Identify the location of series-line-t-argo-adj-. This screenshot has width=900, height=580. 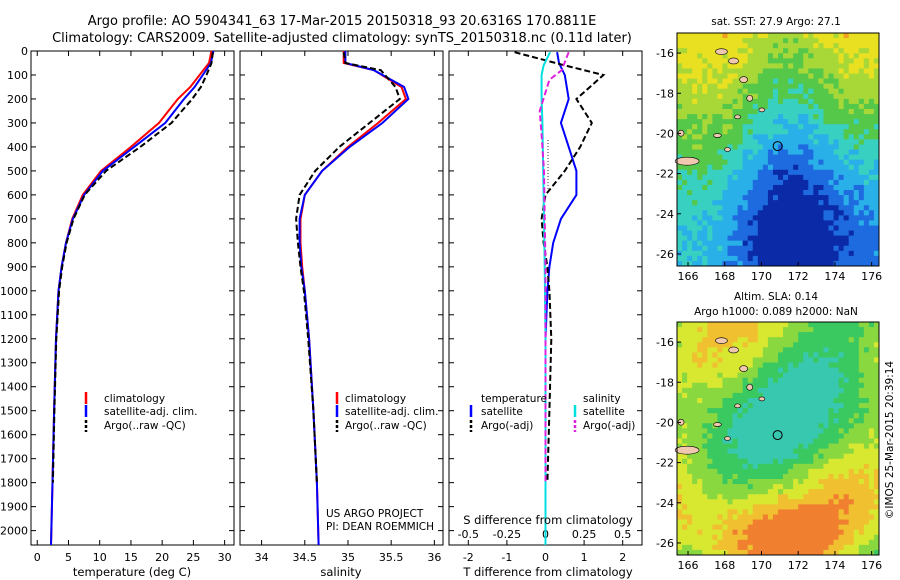
(560, 267).